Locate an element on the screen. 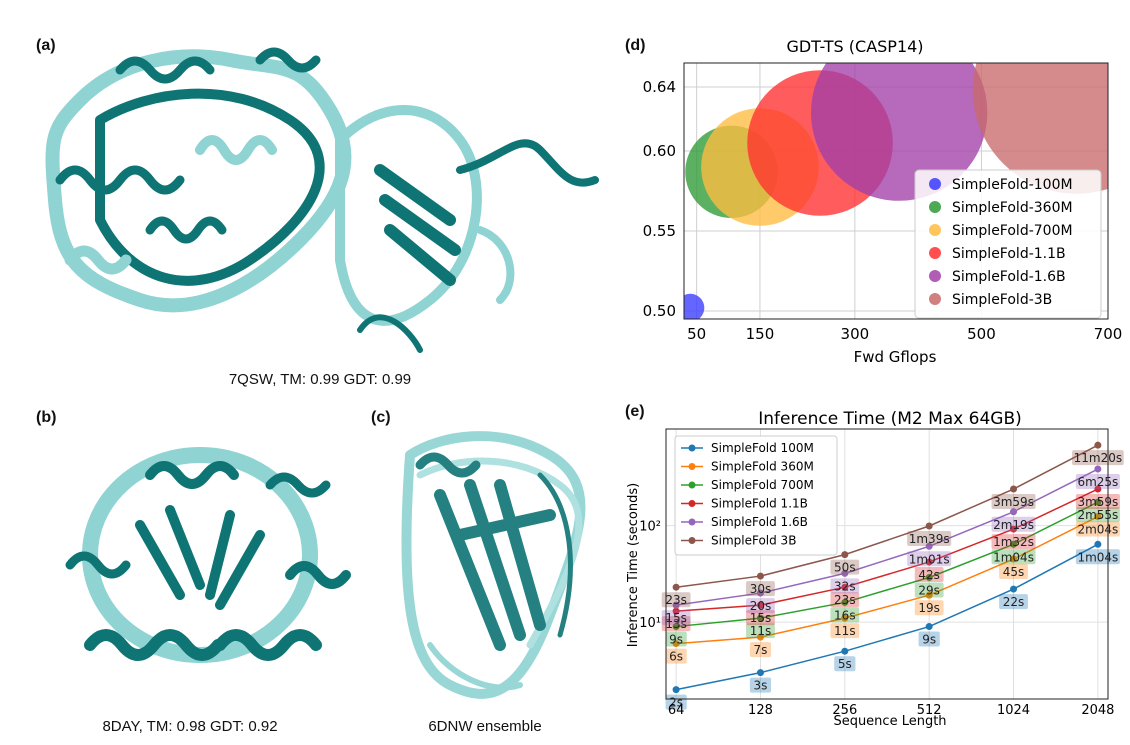 This screenshot has width=1130, height=745. data-label: 2m19s is located at coordinates (1013, 525).